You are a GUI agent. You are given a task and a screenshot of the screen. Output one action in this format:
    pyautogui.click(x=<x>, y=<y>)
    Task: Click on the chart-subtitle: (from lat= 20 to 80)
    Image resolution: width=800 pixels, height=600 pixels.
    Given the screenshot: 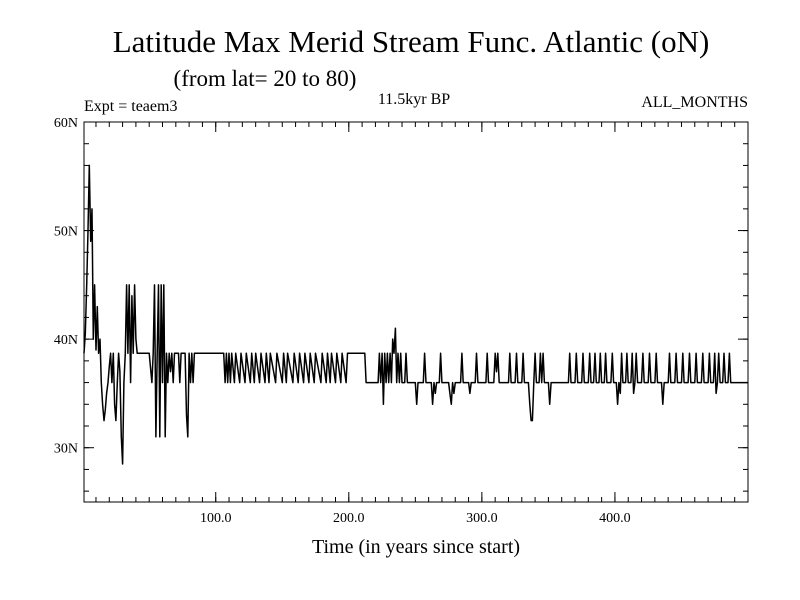 What is the action you would take?
    pyautogui.click(x=265, y=78)
    